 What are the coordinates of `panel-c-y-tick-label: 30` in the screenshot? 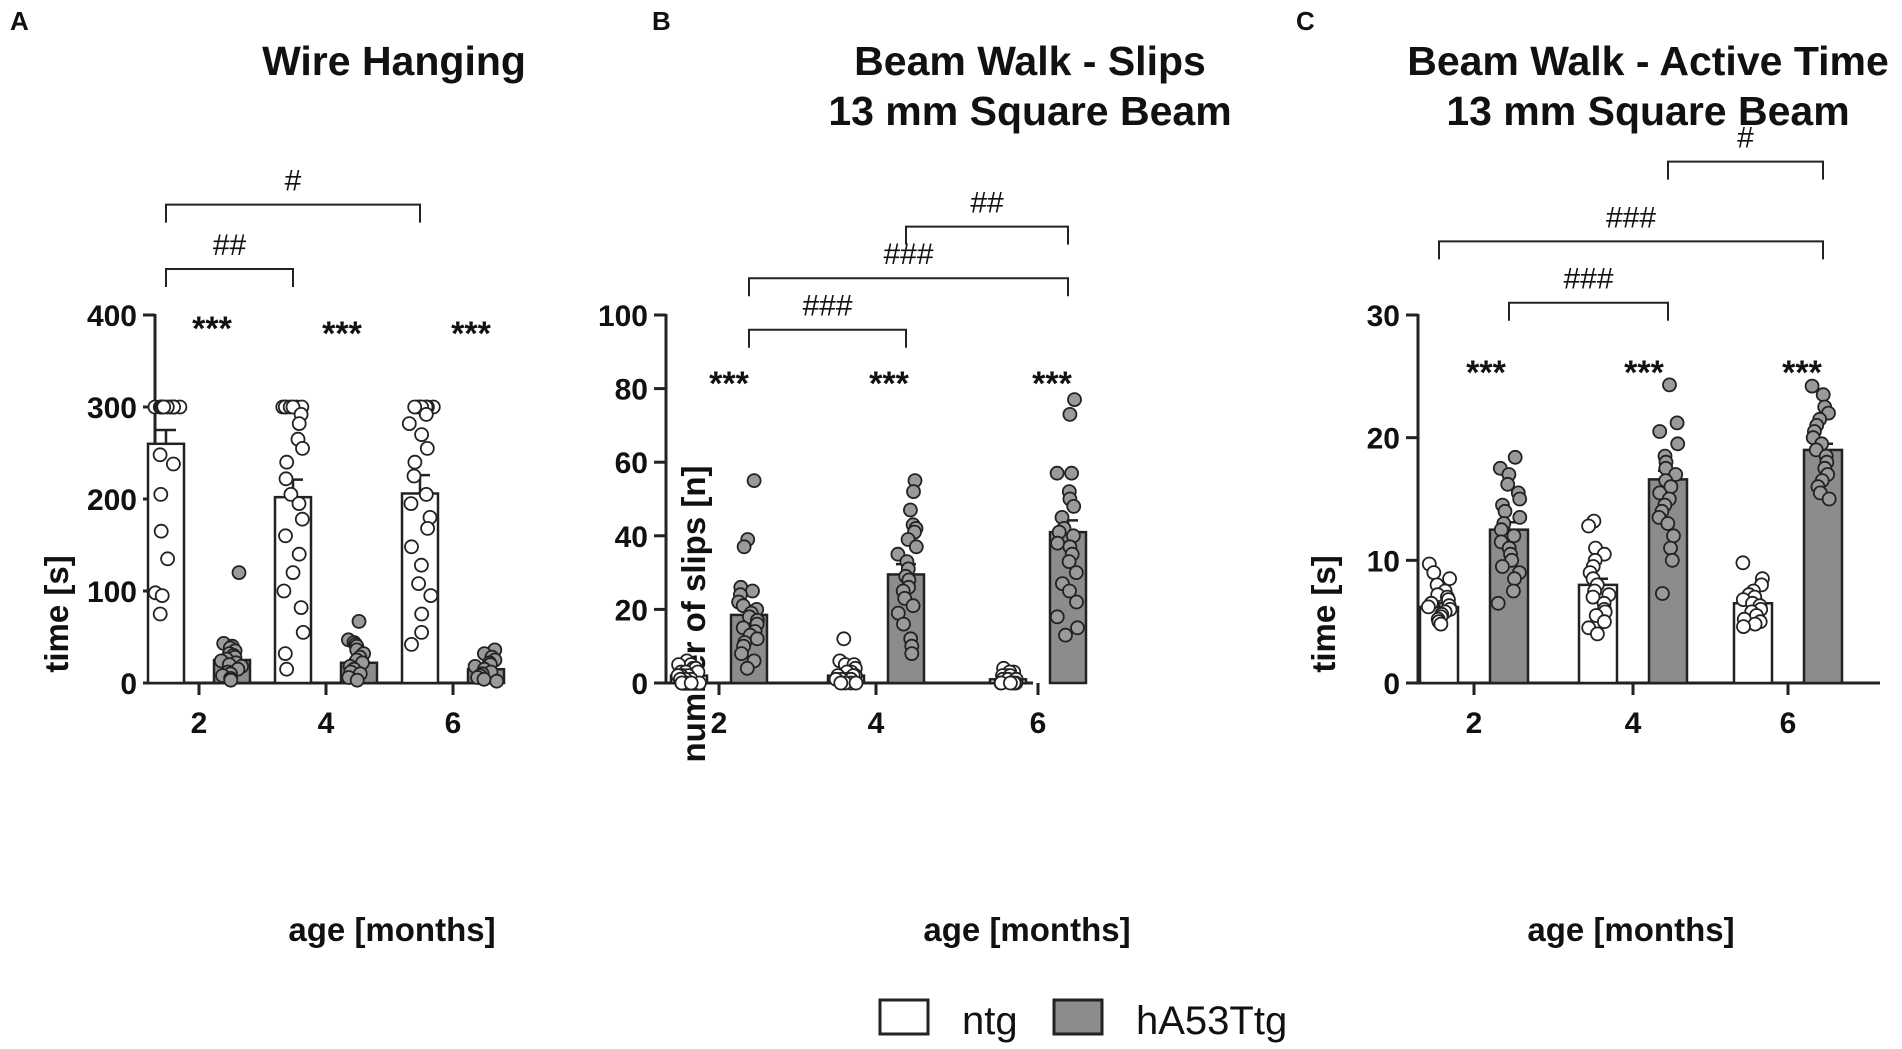 It's located at (1383, 316).